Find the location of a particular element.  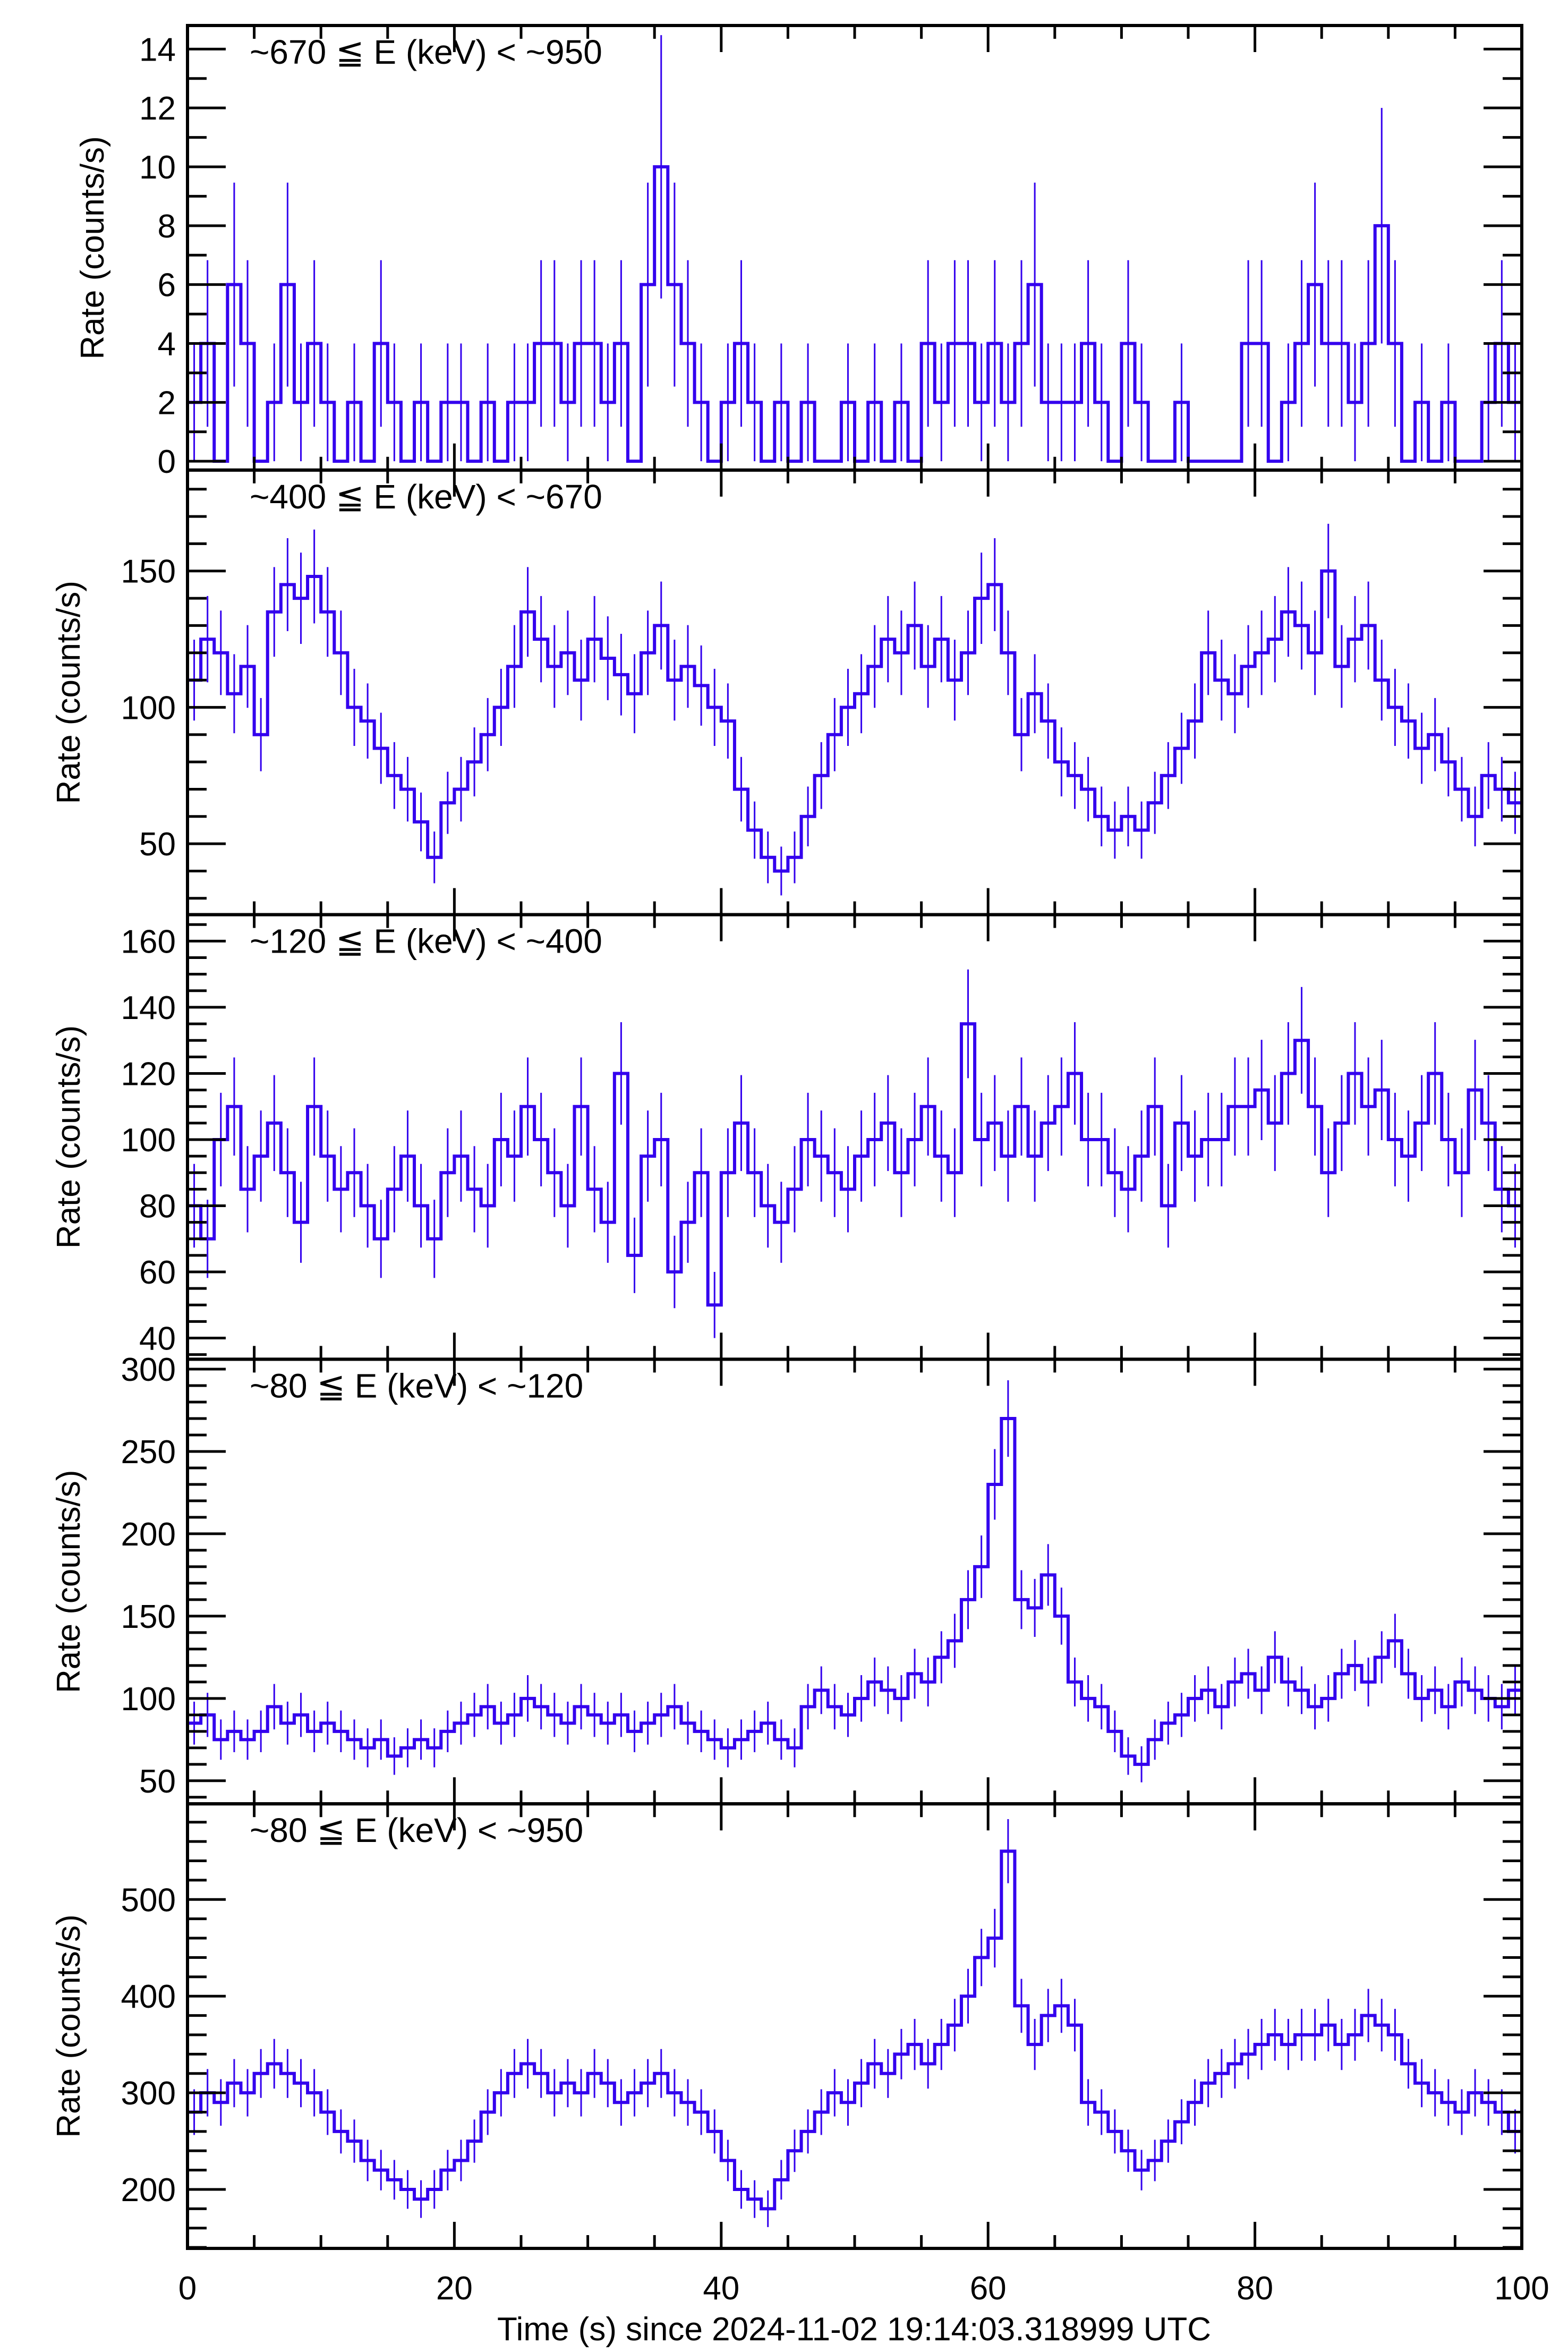

x-tick-label: 0 is located at coordinates (188, 2288).